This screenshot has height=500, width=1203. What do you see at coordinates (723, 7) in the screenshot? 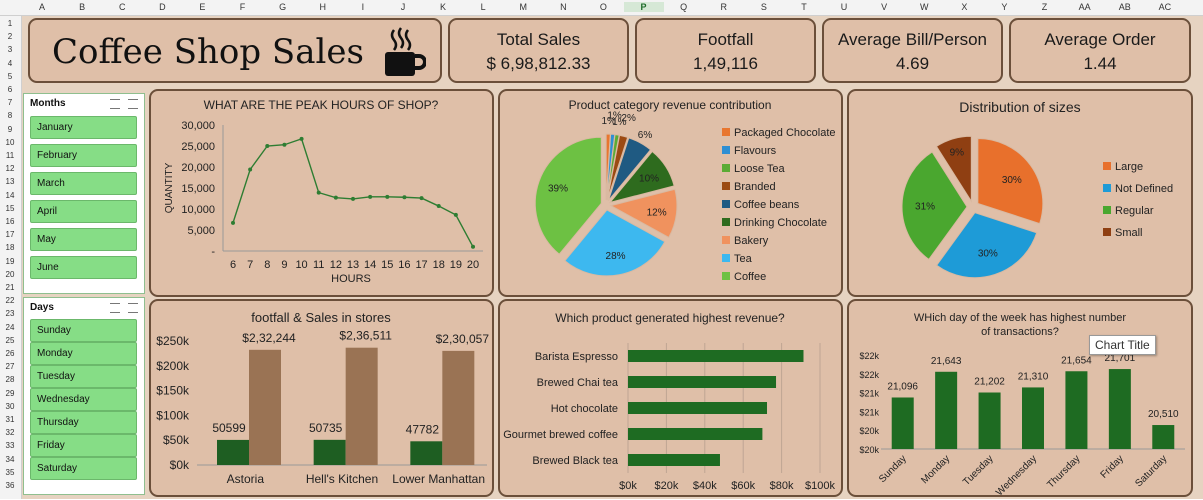
I see `column-header: R` at bounding box center [723, 7].